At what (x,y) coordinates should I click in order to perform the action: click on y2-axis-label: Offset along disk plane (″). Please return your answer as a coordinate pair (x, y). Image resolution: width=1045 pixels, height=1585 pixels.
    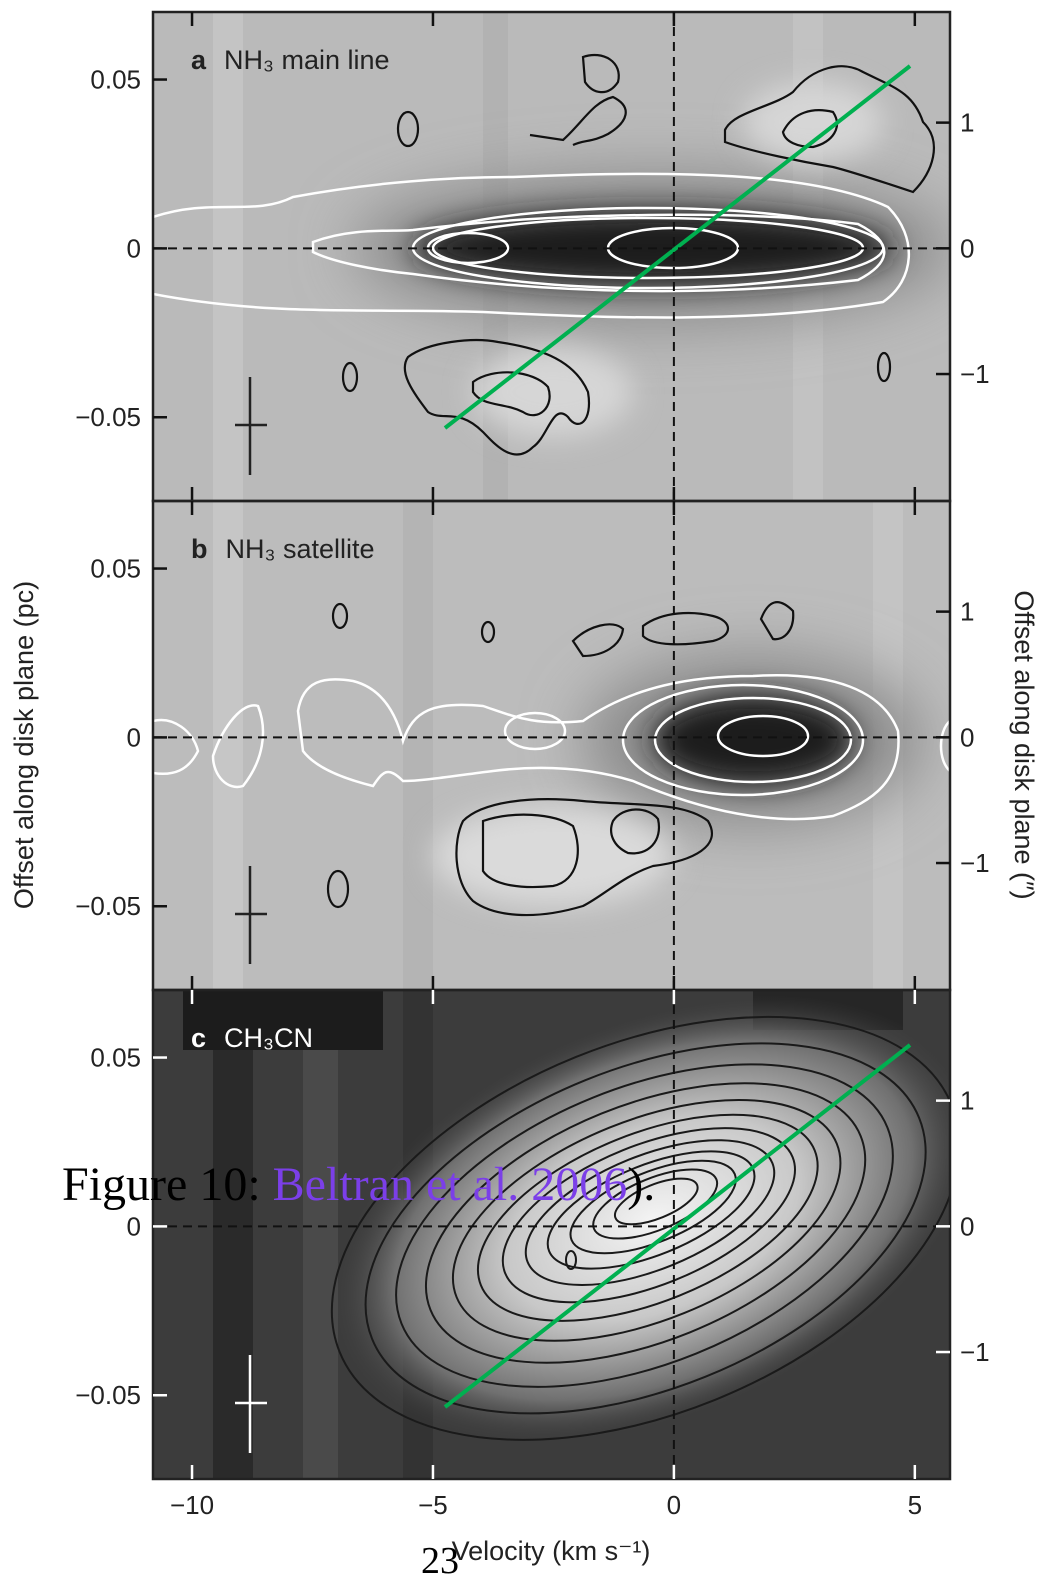
    Looking at the image, I should click on (1024, 744).